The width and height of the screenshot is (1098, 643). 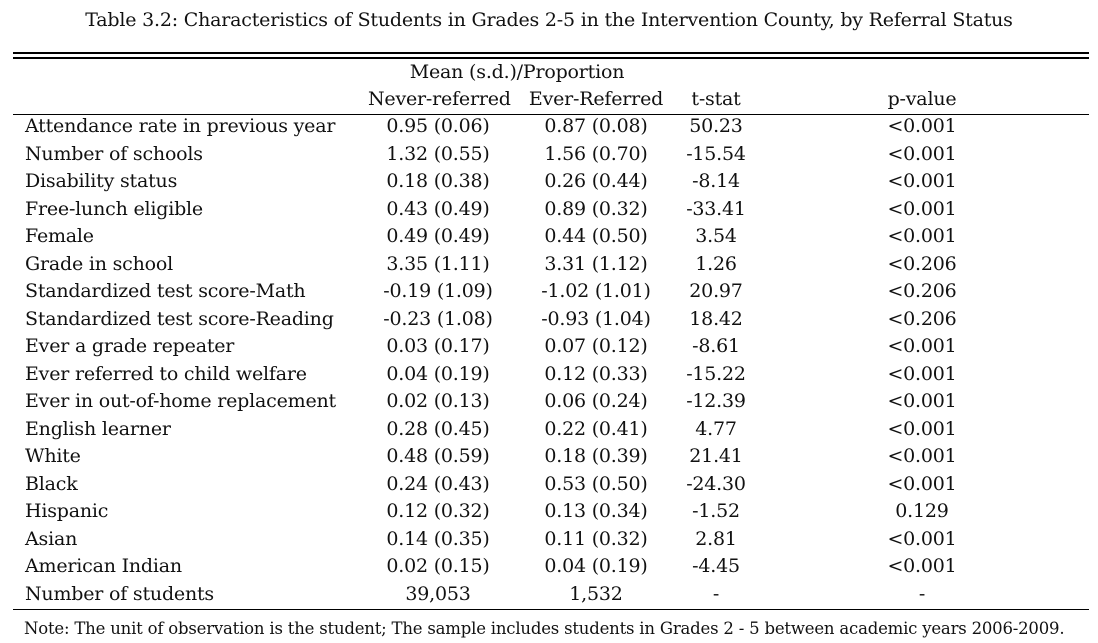 I want to click on table-row: Black 0.24 (0.43) 0.53 (0.50) -24.30 <0.001, so click(x=549, y=485).